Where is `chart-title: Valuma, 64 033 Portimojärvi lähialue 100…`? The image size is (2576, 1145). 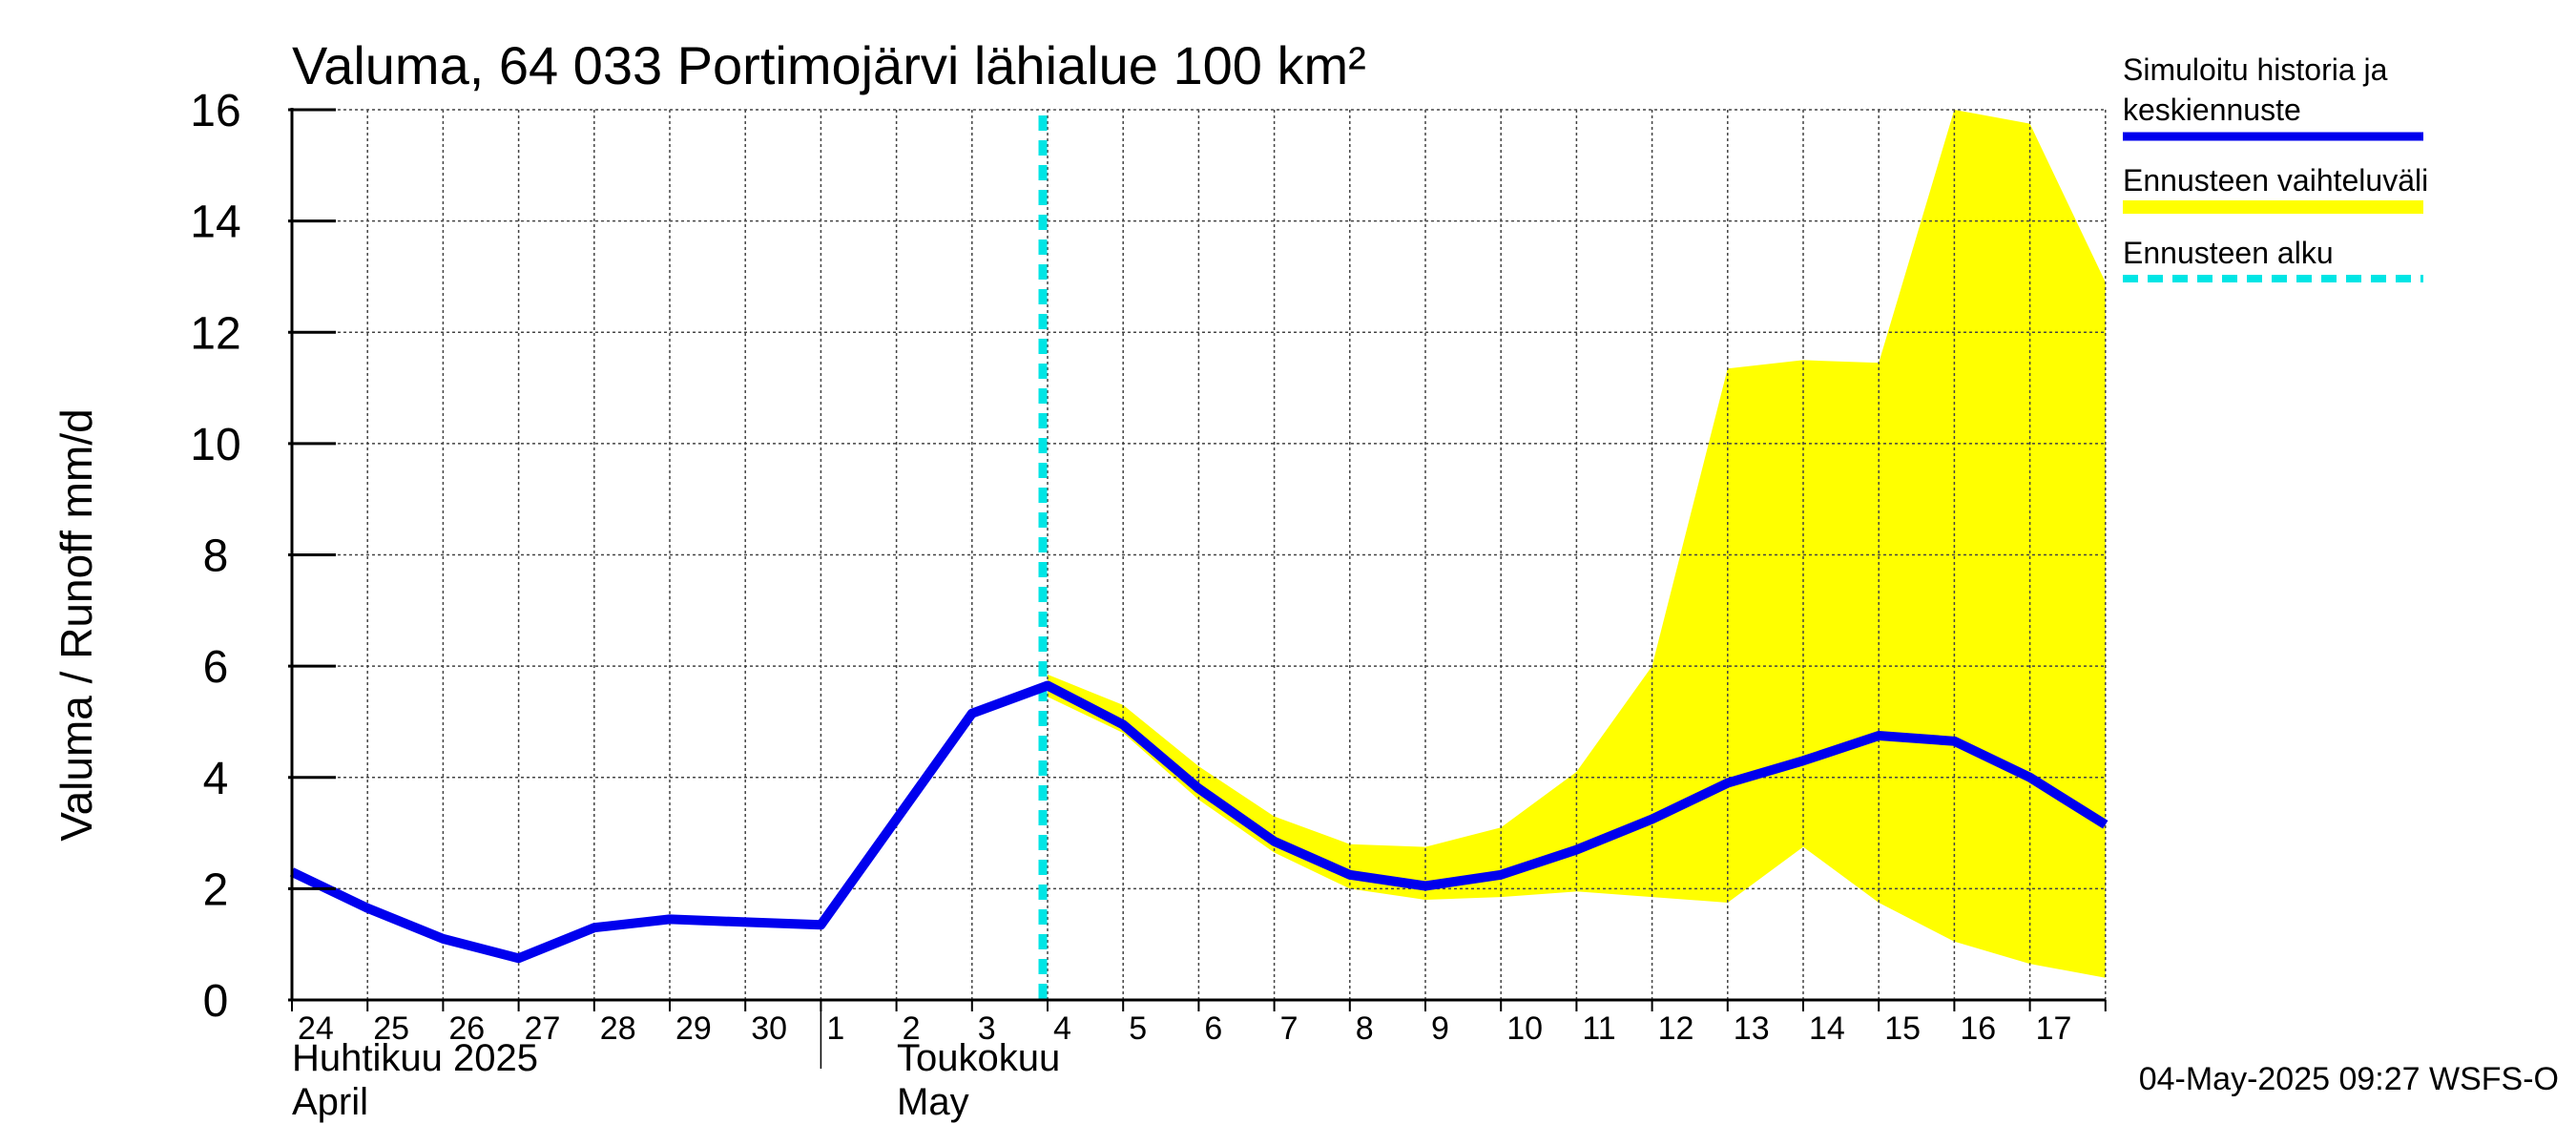
chart-title: Valuma, 64 033 Portimojärvi lähialue 100… is located at coordinates (829, 65).